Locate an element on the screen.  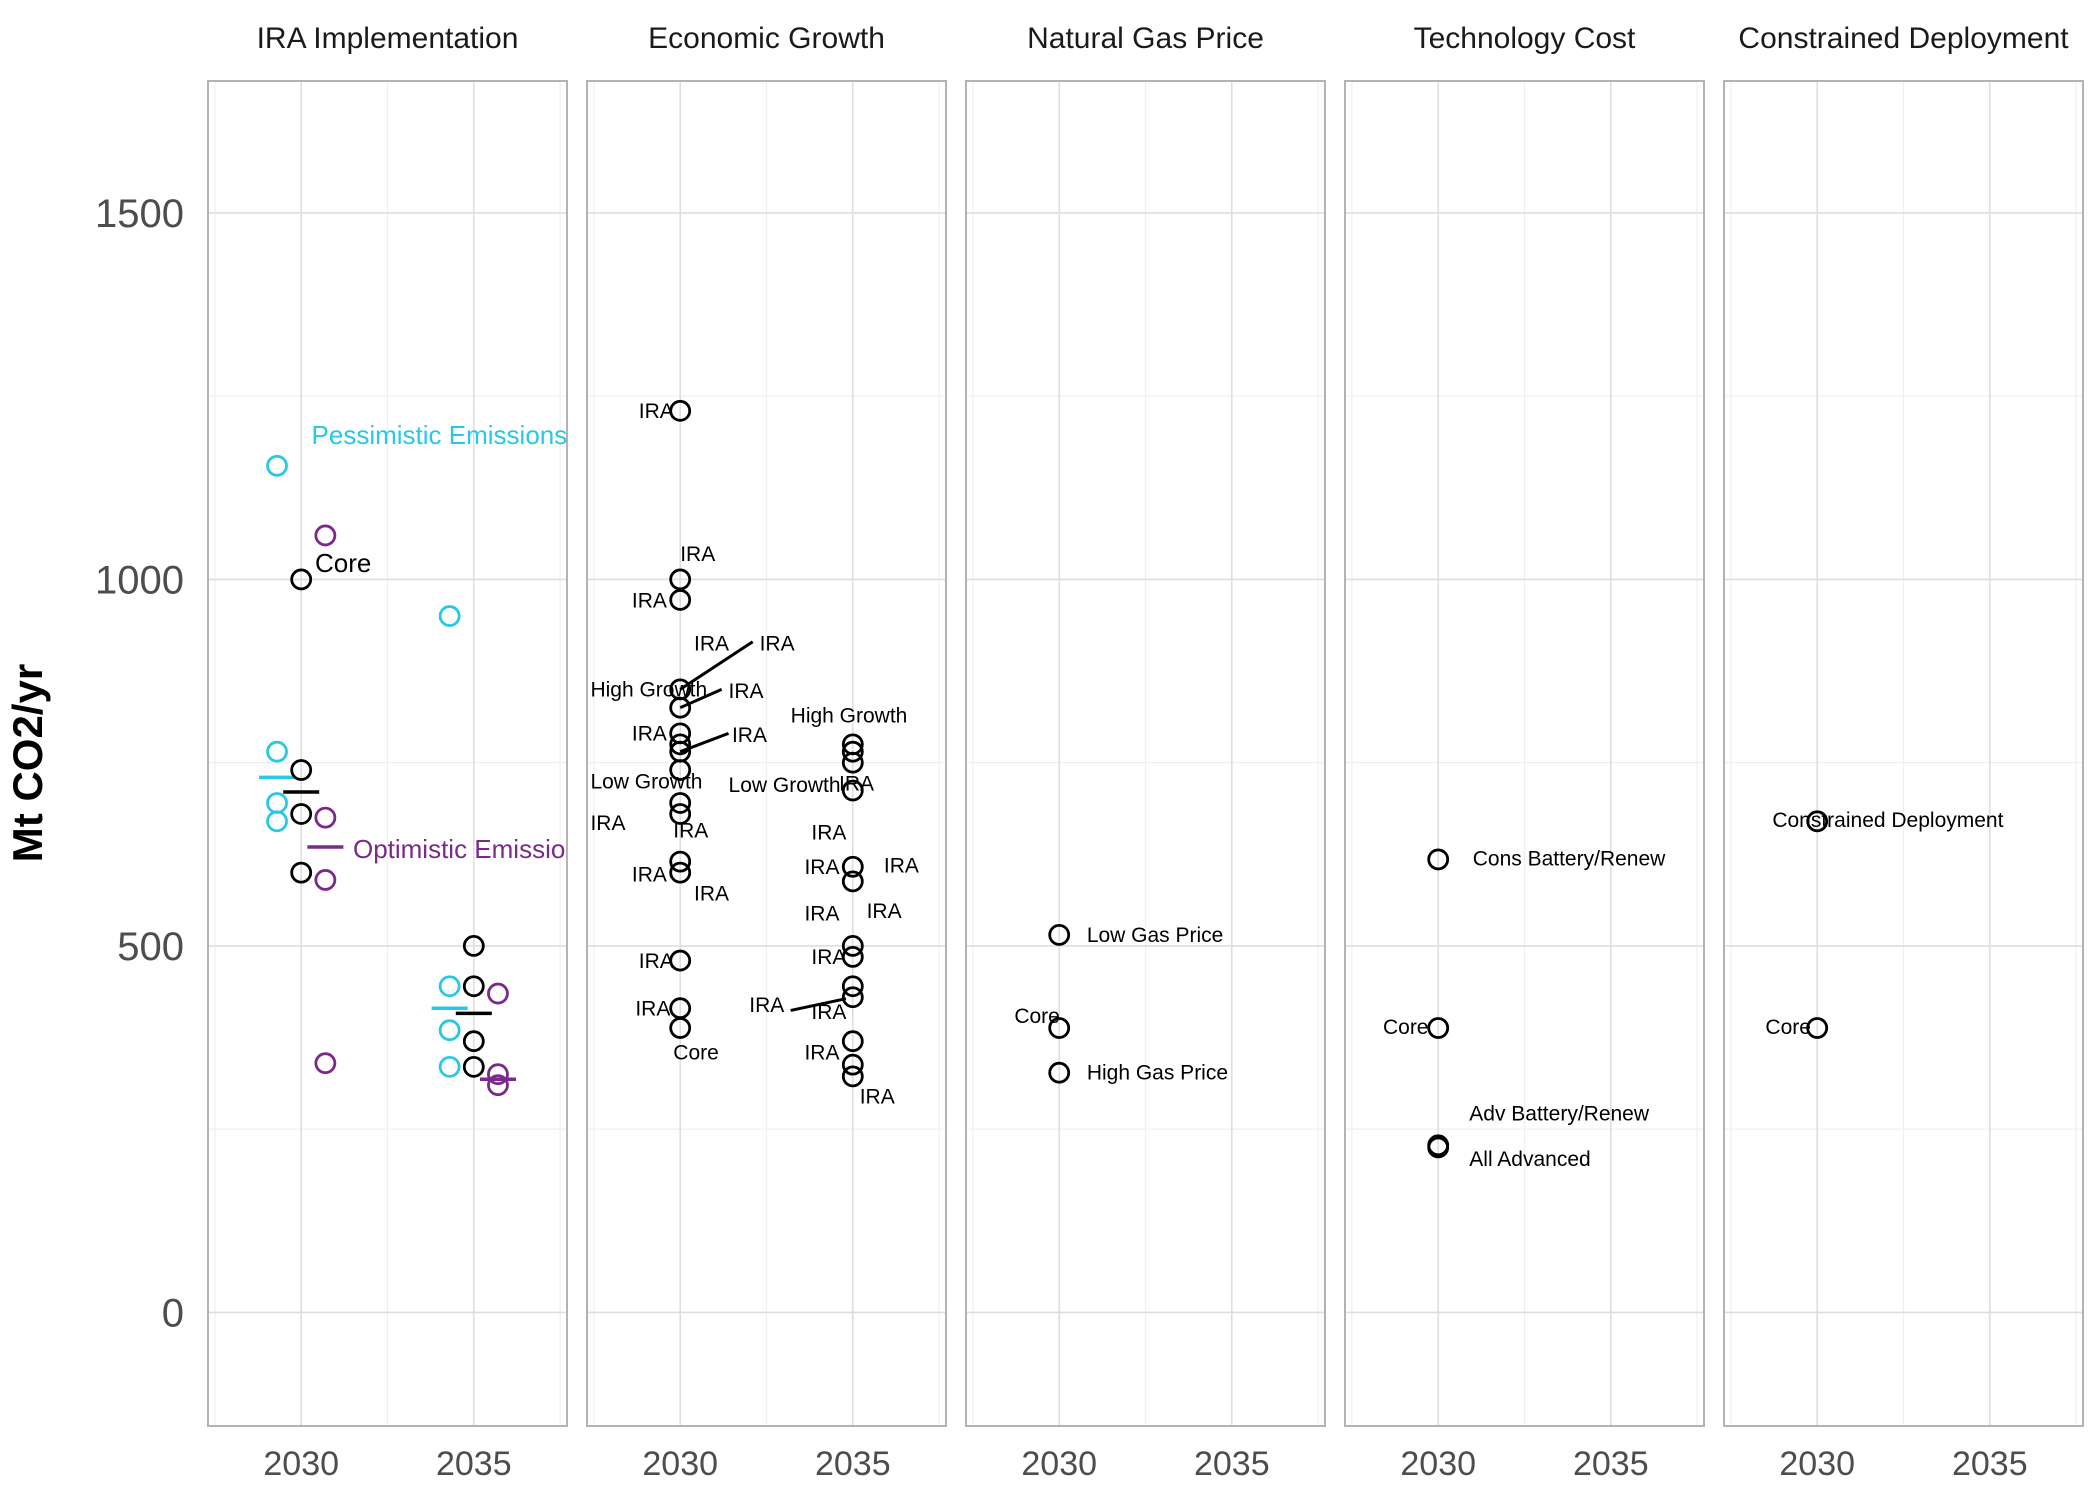
y-axis-title: Mt CO2/yr is located at coordinates (27, 763).